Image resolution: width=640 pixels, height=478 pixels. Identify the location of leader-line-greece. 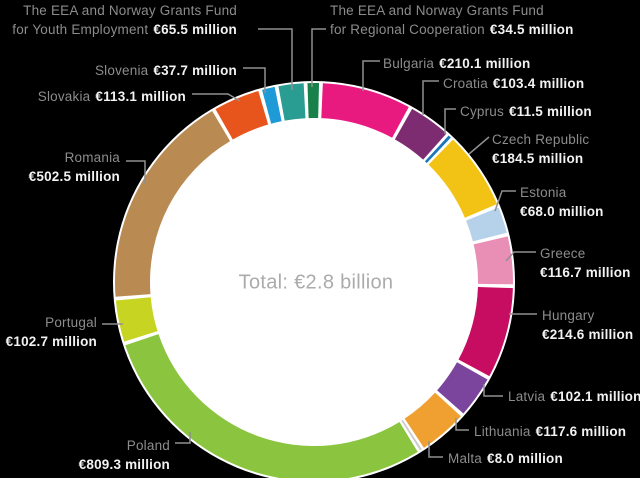
(520, 256).